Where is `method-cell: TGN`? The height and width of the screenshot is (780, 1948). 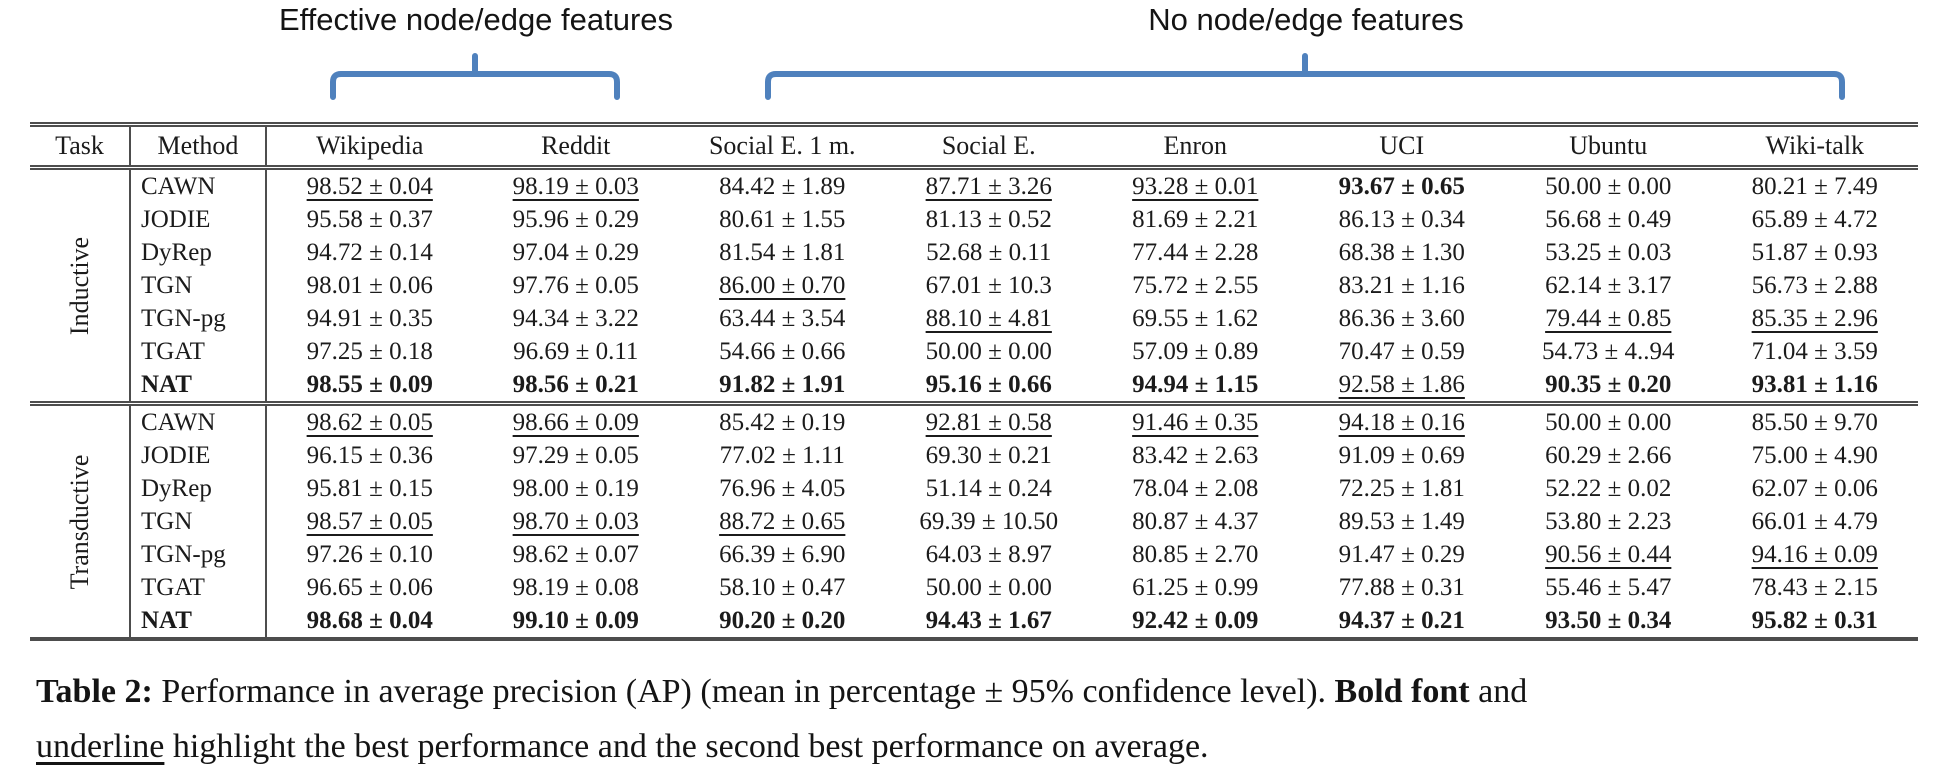 method-cell: TGN is located at coordinates (198, 521).